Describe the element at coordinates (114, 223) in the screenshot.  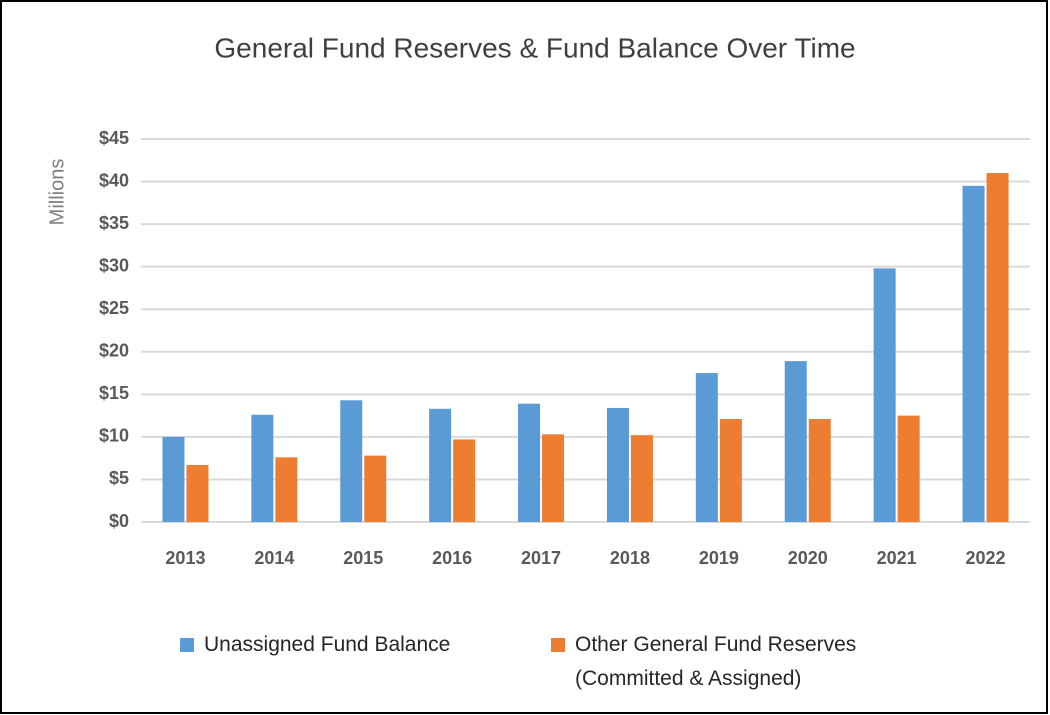
I see `y-tick-label: $35` at that location.